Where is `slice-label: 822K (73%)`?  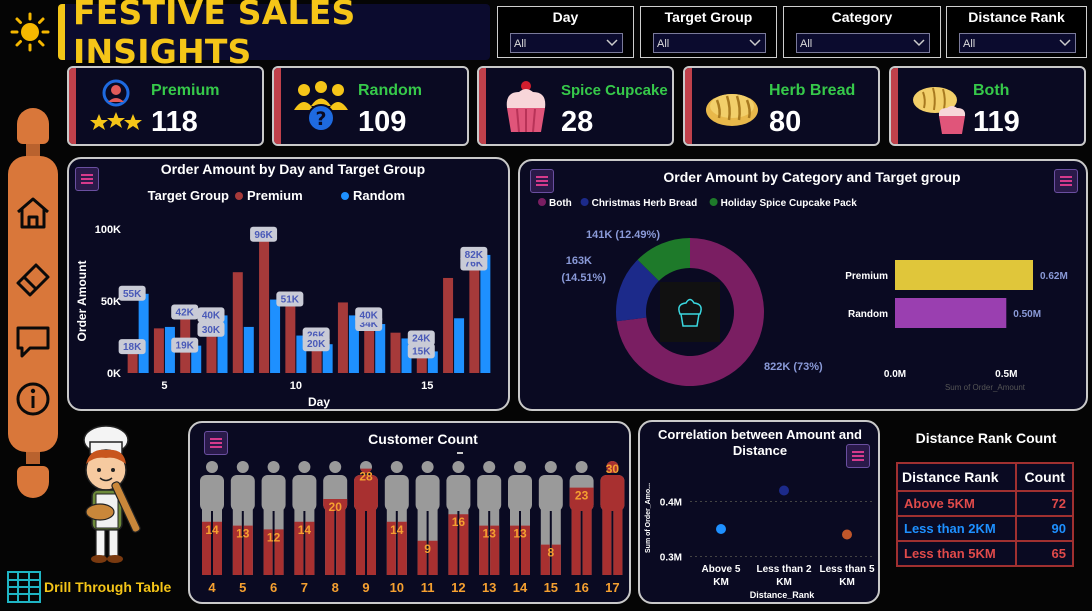 slice-label: 822K (73%) is located at coordinates (793, 367).